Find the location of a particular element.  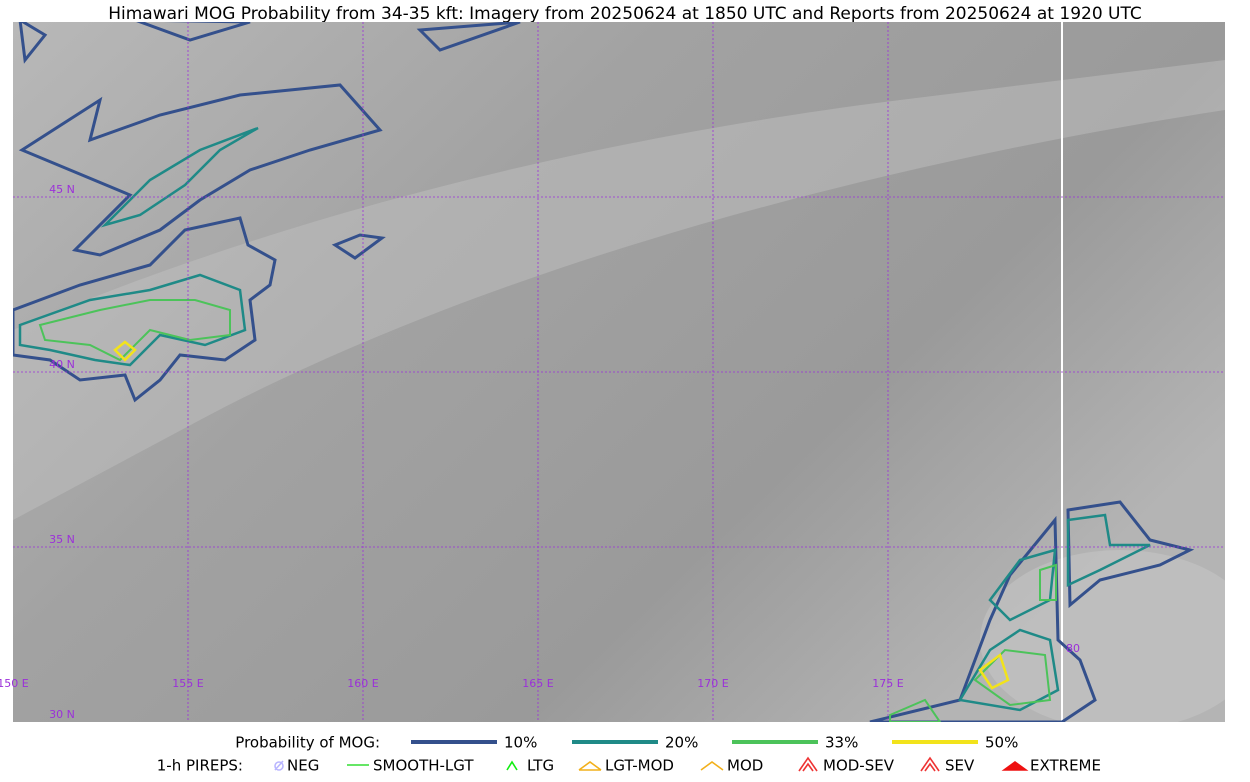

pirep-label: NEG is located at coordinates (303, 766).